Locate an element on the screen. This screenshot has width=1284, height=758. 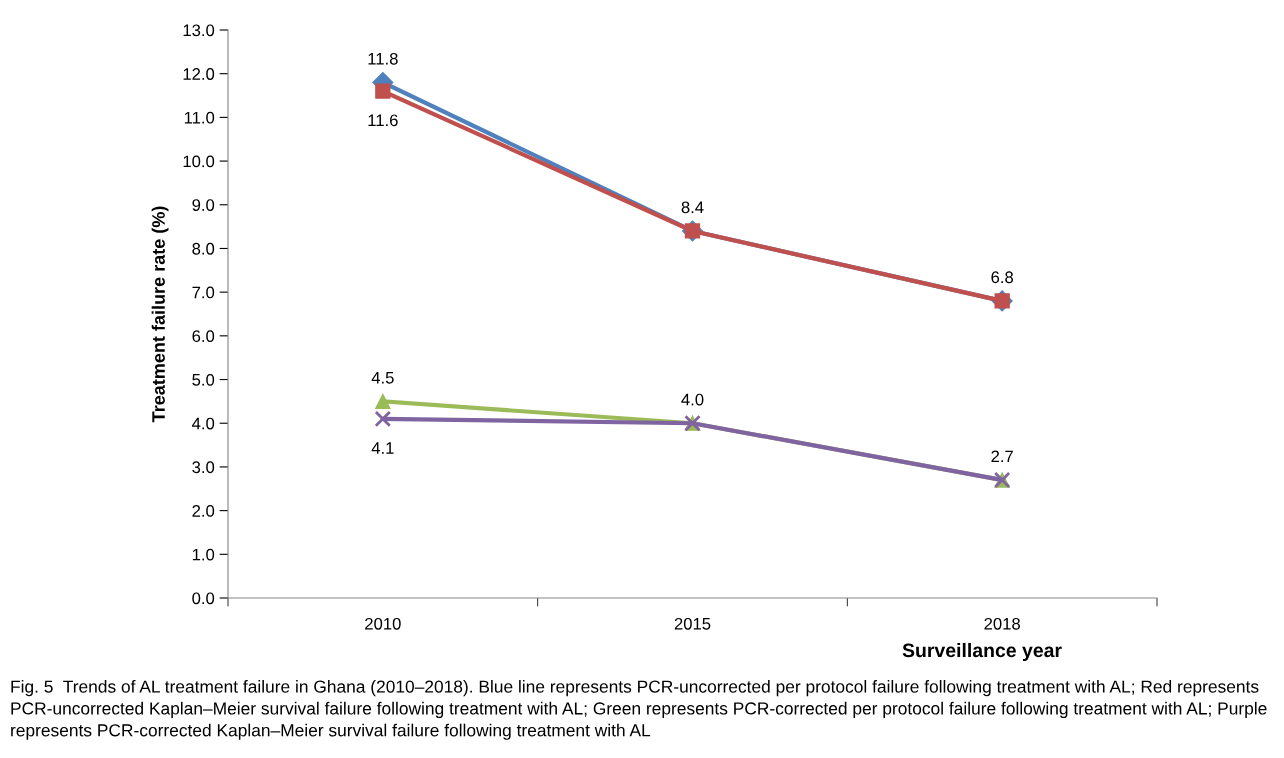
y-tick-label: 9.0 is located at coordinates (203, 205).